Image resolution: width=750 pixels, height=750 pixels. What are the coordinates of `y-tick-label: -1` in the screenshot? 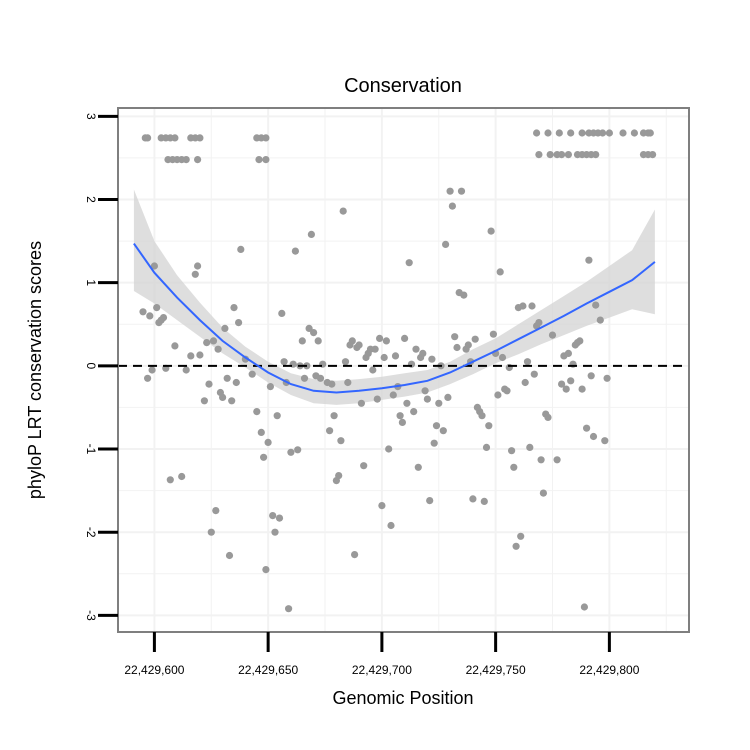 It's located at (91, 449).